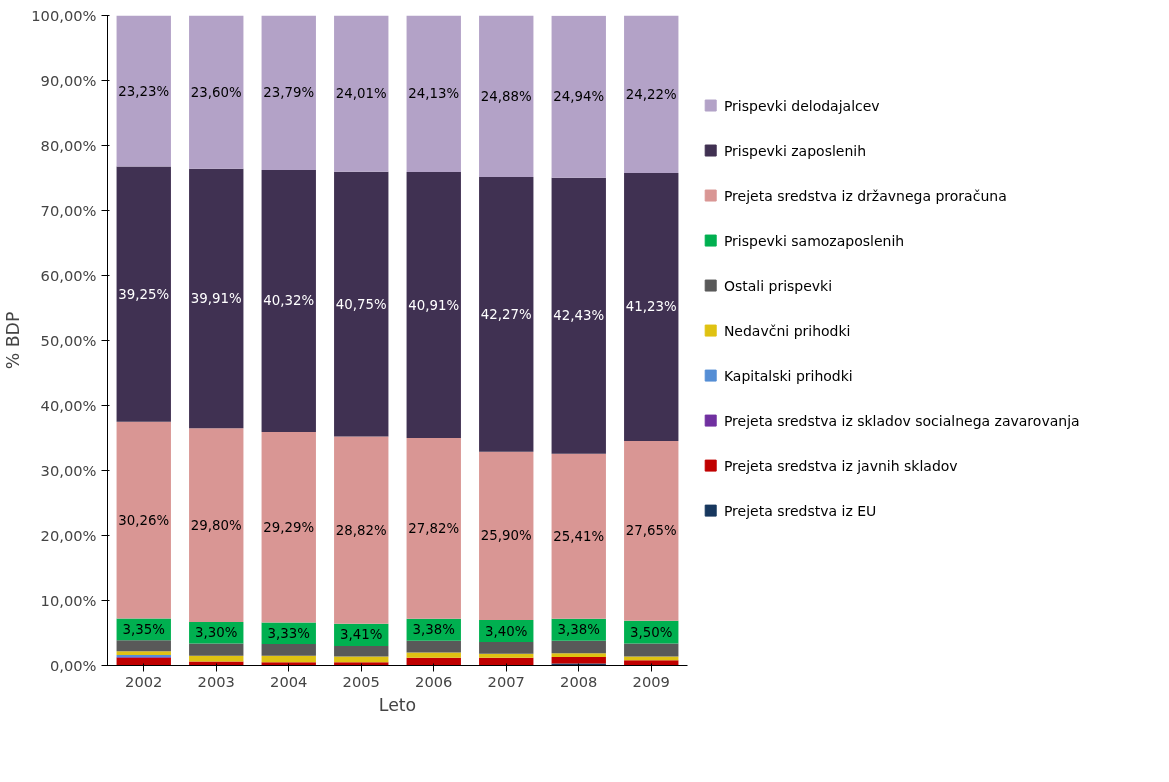 This screenshot has width=1169, height=782. I want to click on data-label: 3,41%, so click(361, 635).